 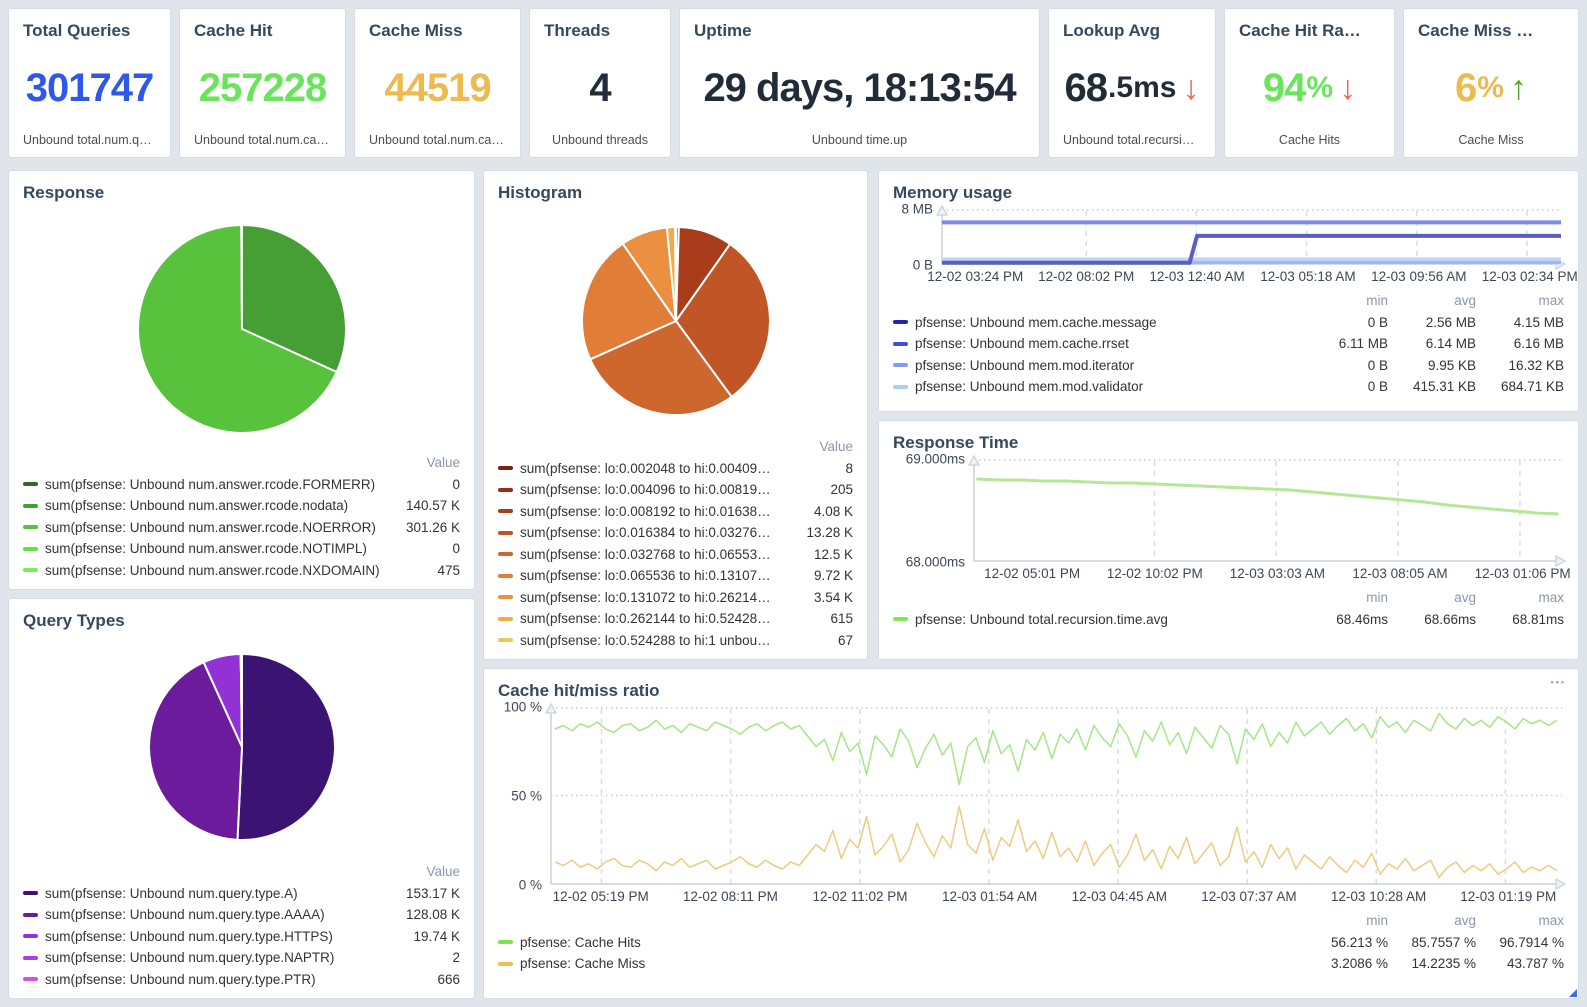 I want to click on stat-value-cache-miss: 44519, so click(x=437, y=88).